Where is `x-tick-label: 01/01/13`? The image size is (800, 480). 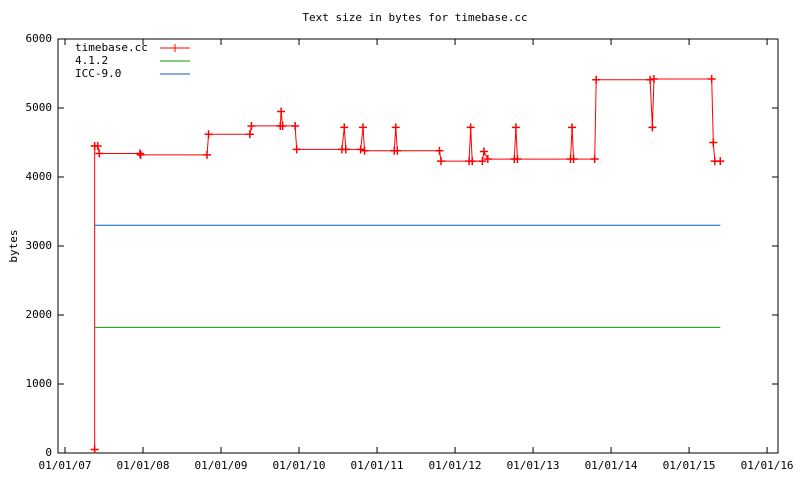 x-tick-label: 01/01/13 is located at coordinates (533, 465).